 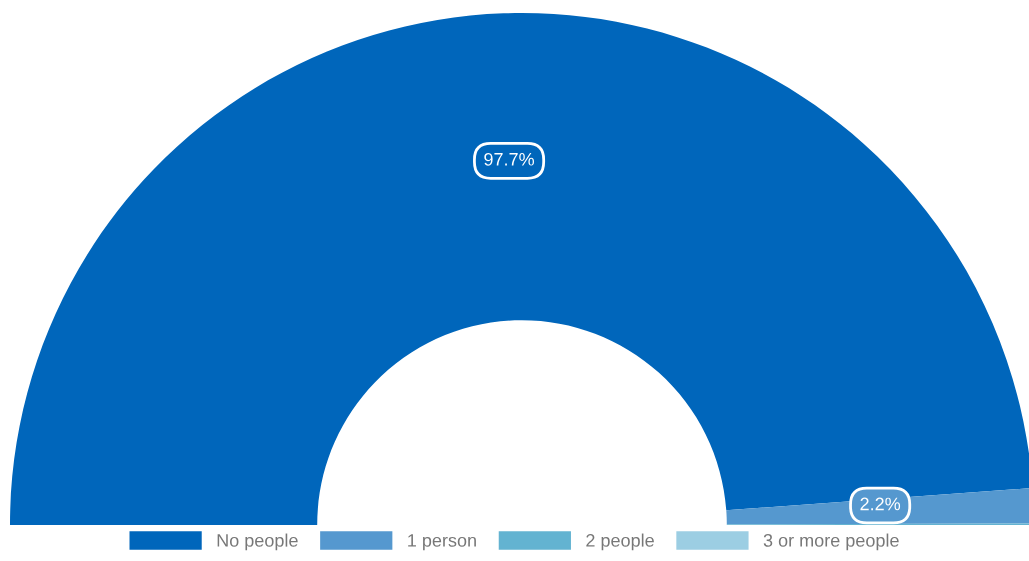 I want to click on legend-label: 3 or more people, so click(x=831, y=542).